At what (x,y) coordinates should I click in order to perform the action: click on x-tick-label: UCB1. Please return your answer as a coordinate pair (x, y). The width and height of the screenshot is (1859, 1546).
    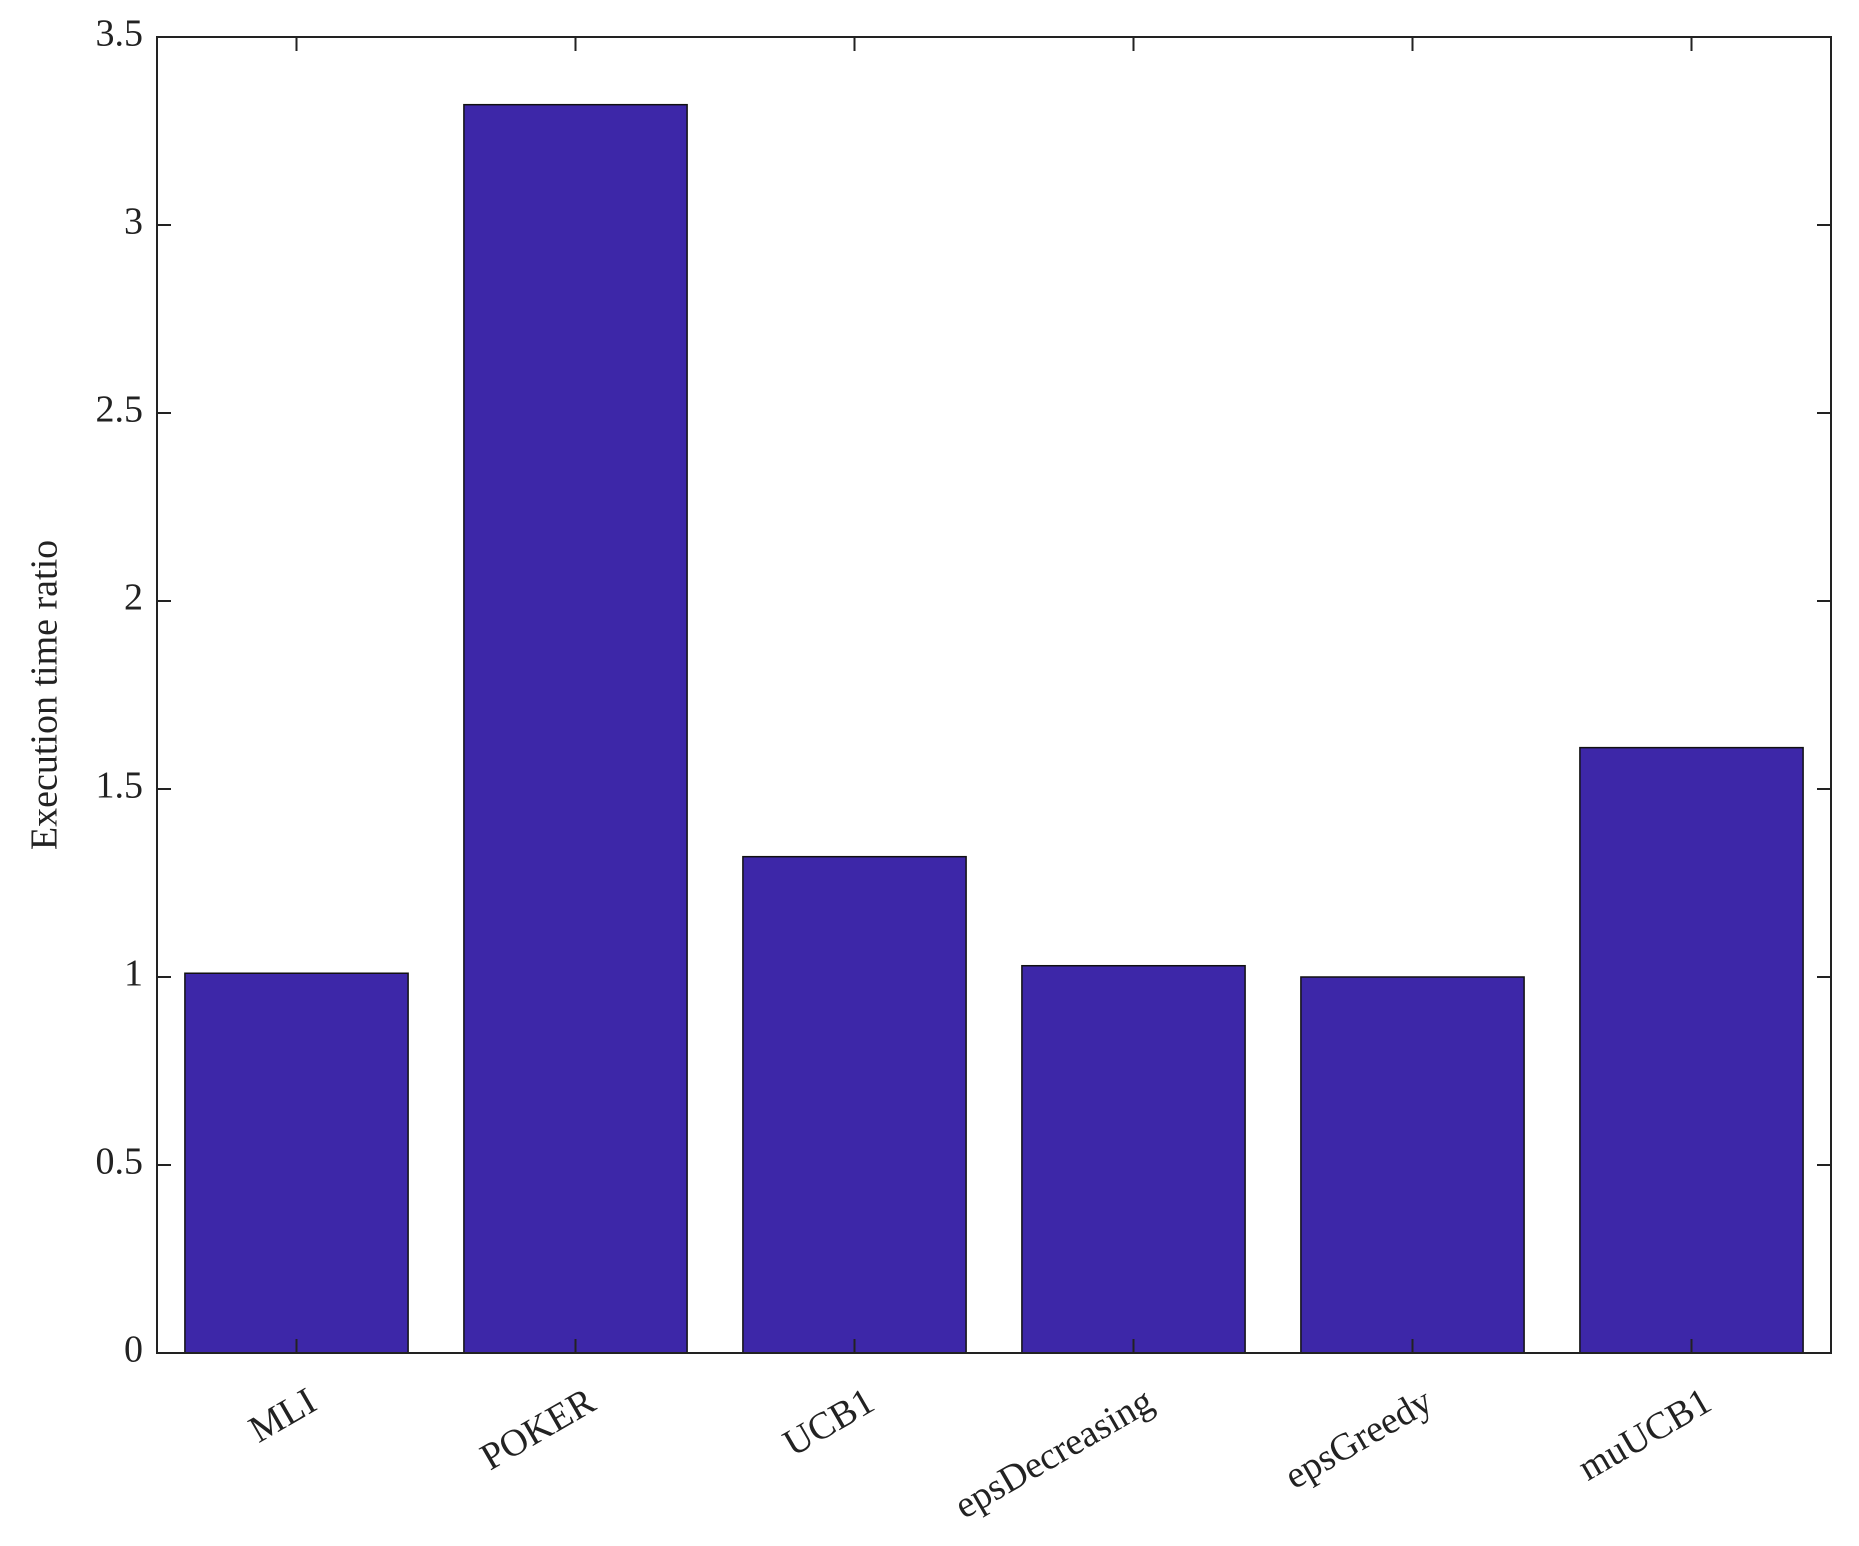
    Looking at the image, I should click on (828, 1422).